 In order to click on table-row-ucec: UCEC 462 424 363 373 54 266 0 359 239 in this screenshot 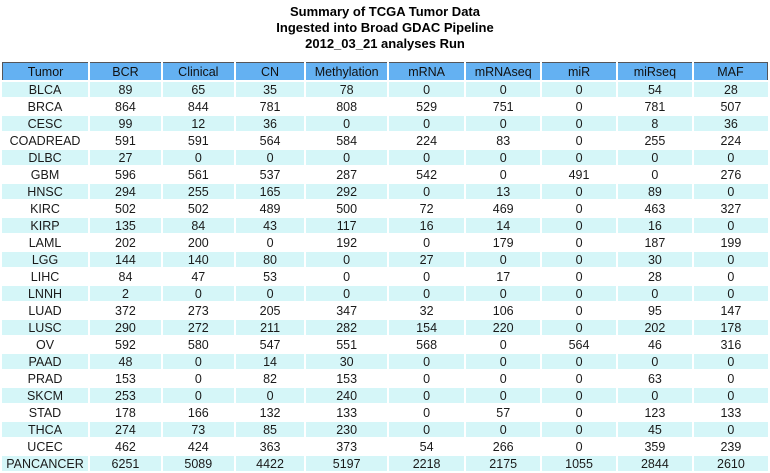, I will do `click(385, 446)`.